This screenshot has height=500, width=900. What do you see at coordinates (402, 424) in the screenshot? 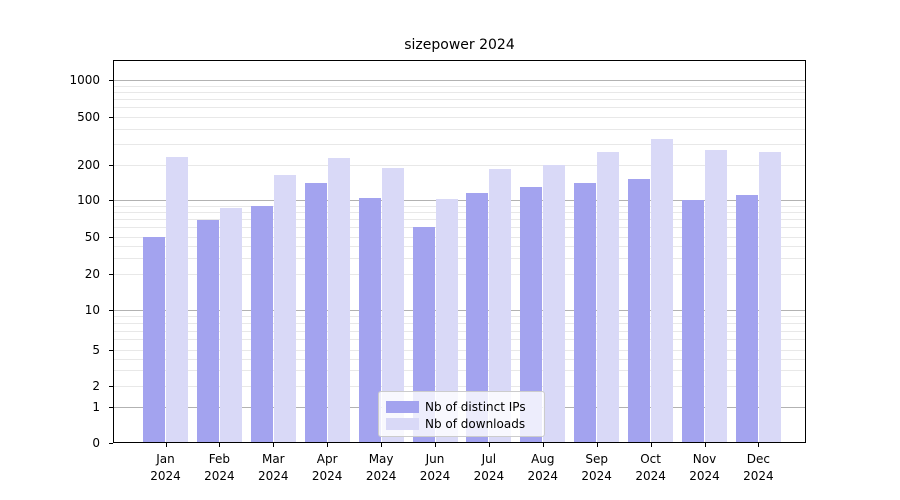
I see `legend-swatch-downloads` at bounding box center [402, 424].